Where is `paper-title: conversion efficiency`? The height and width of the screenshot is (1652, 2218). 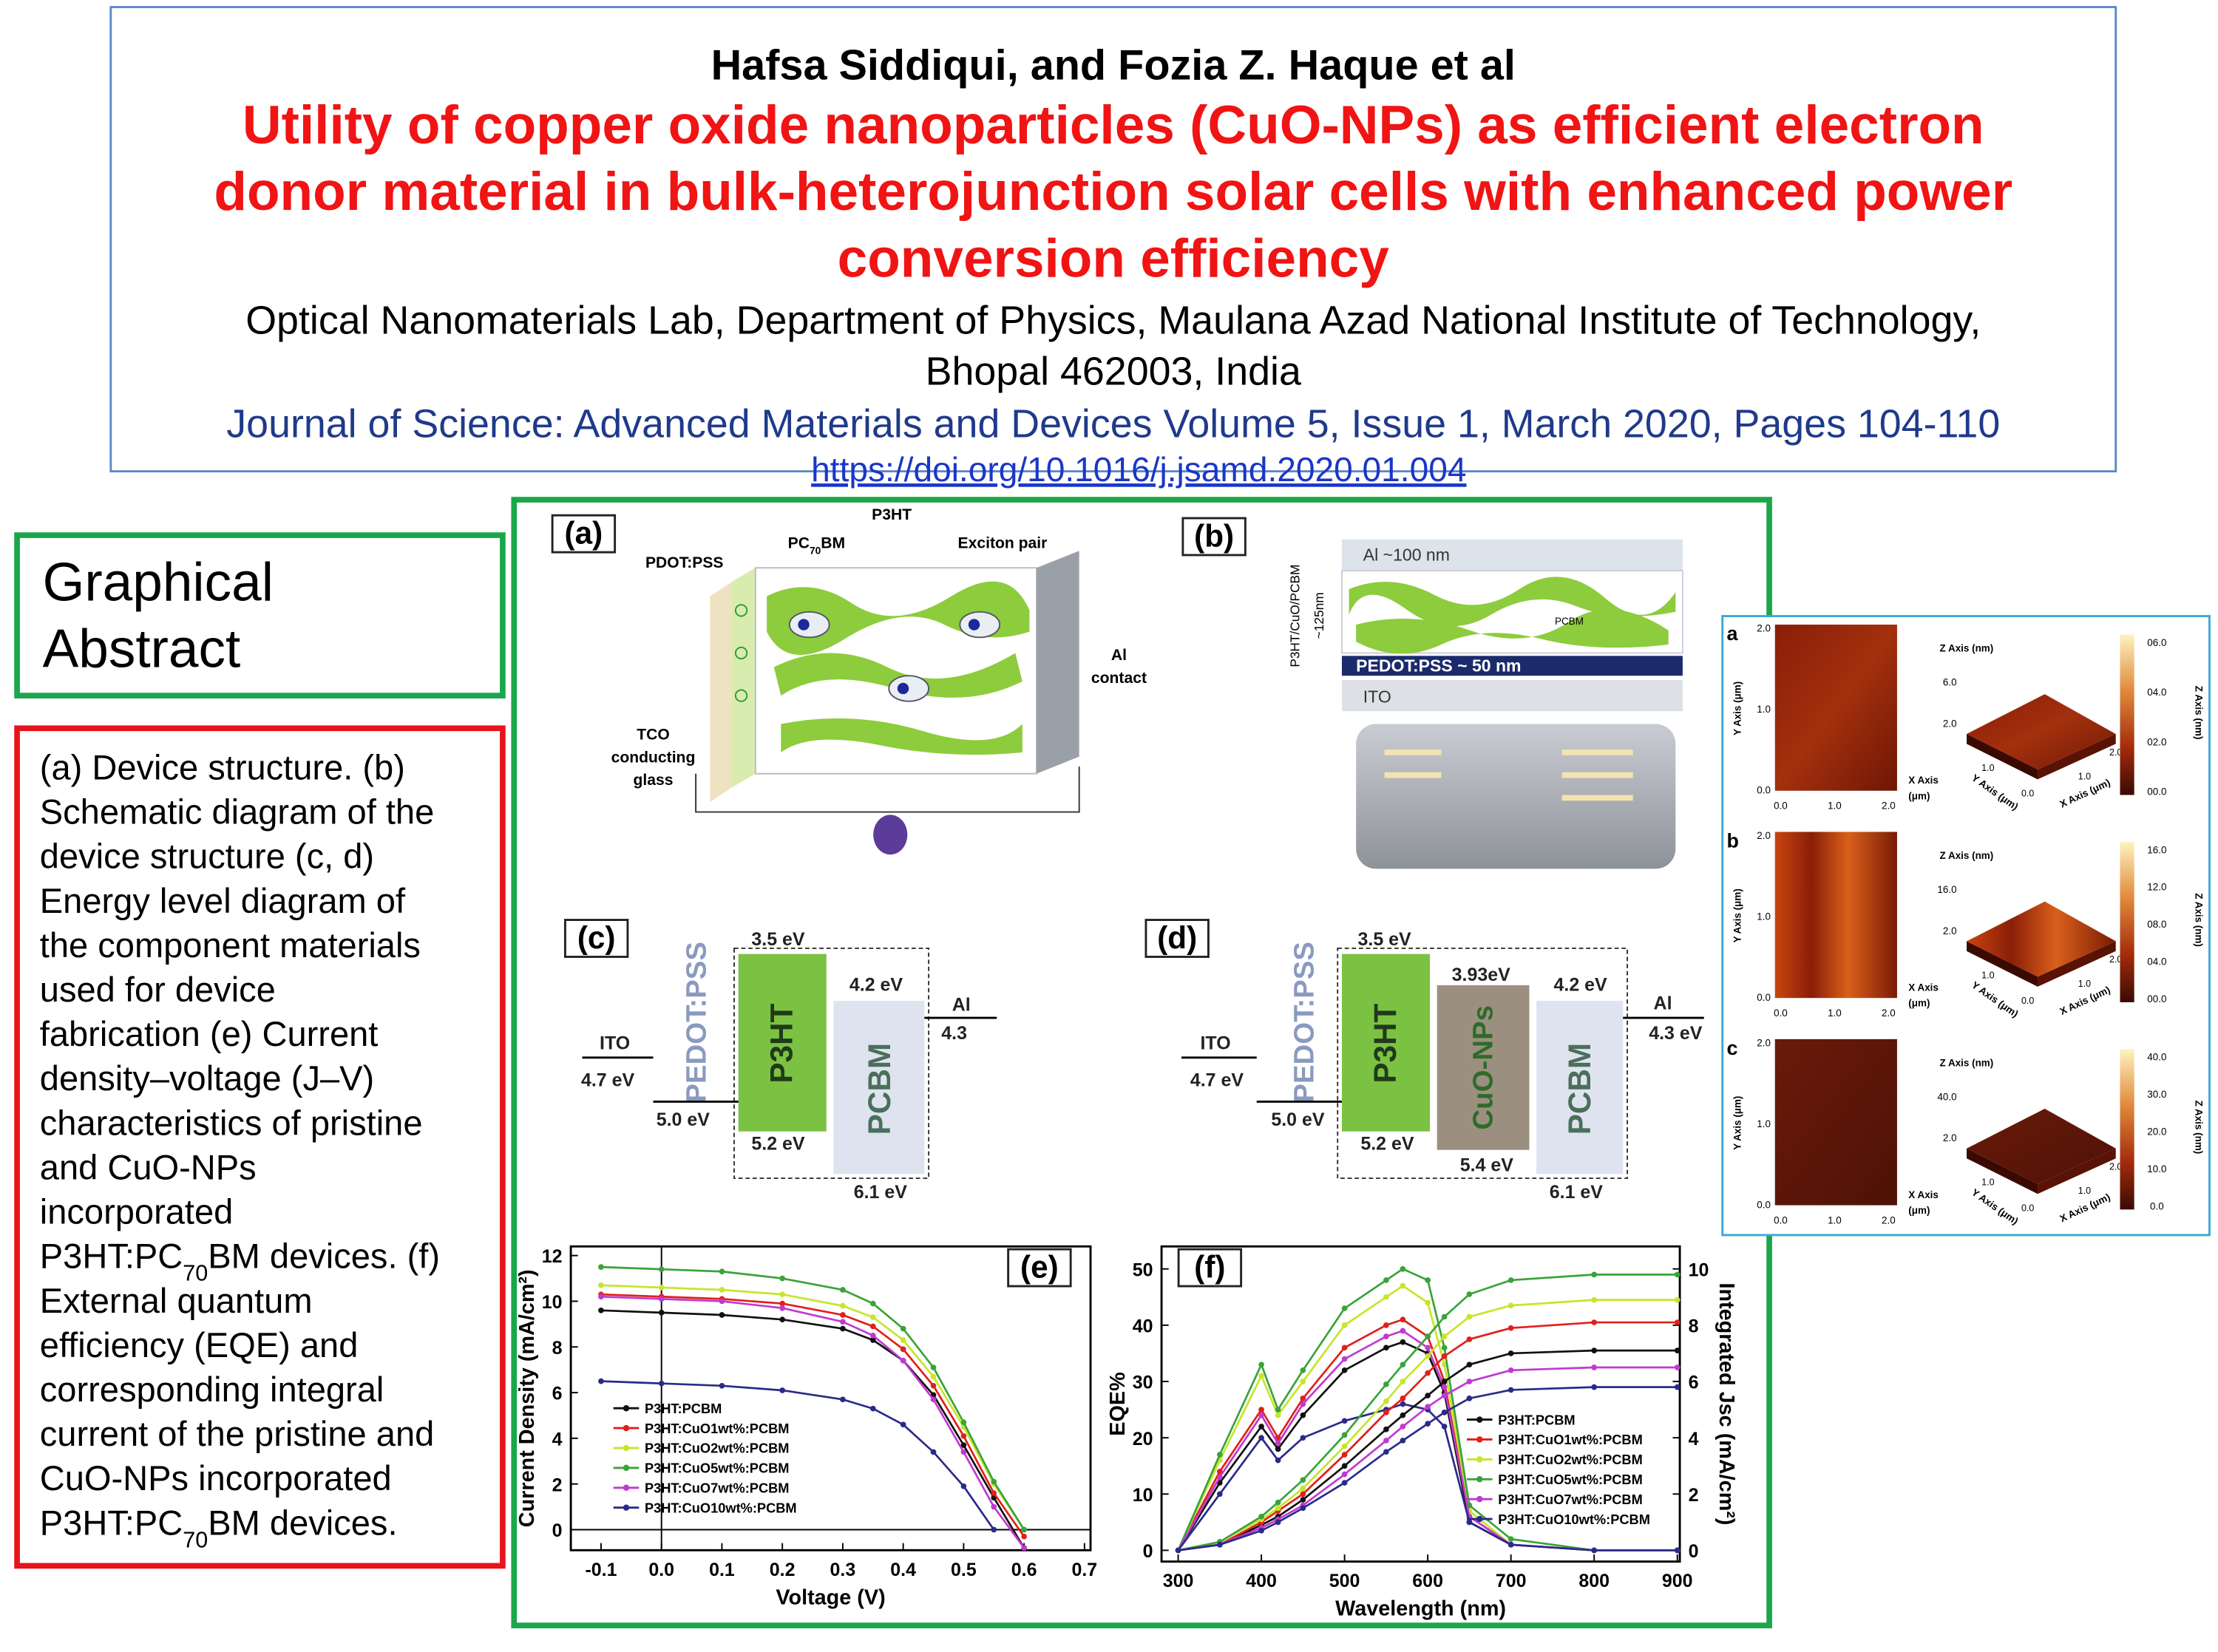
paper-title: conversion efficiency is located at coordinates (1114, 259).